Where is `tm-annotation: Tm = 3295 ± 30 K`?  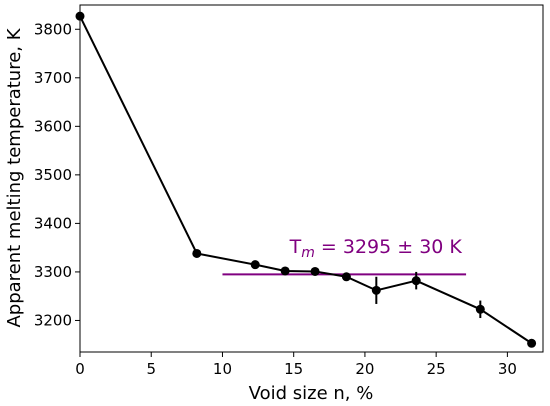 tm-annotation: Tm = 3295 ± 30 K is located at coordinates (376, 248).